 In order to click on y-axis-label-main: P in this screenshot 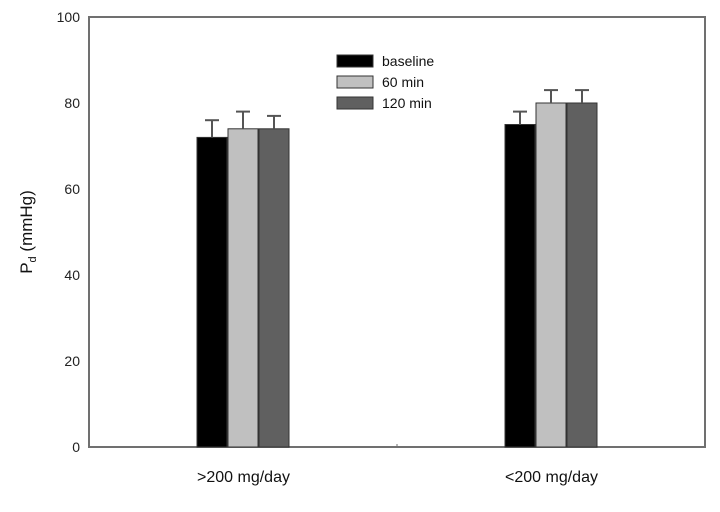, I will do `click(26, 267)`.